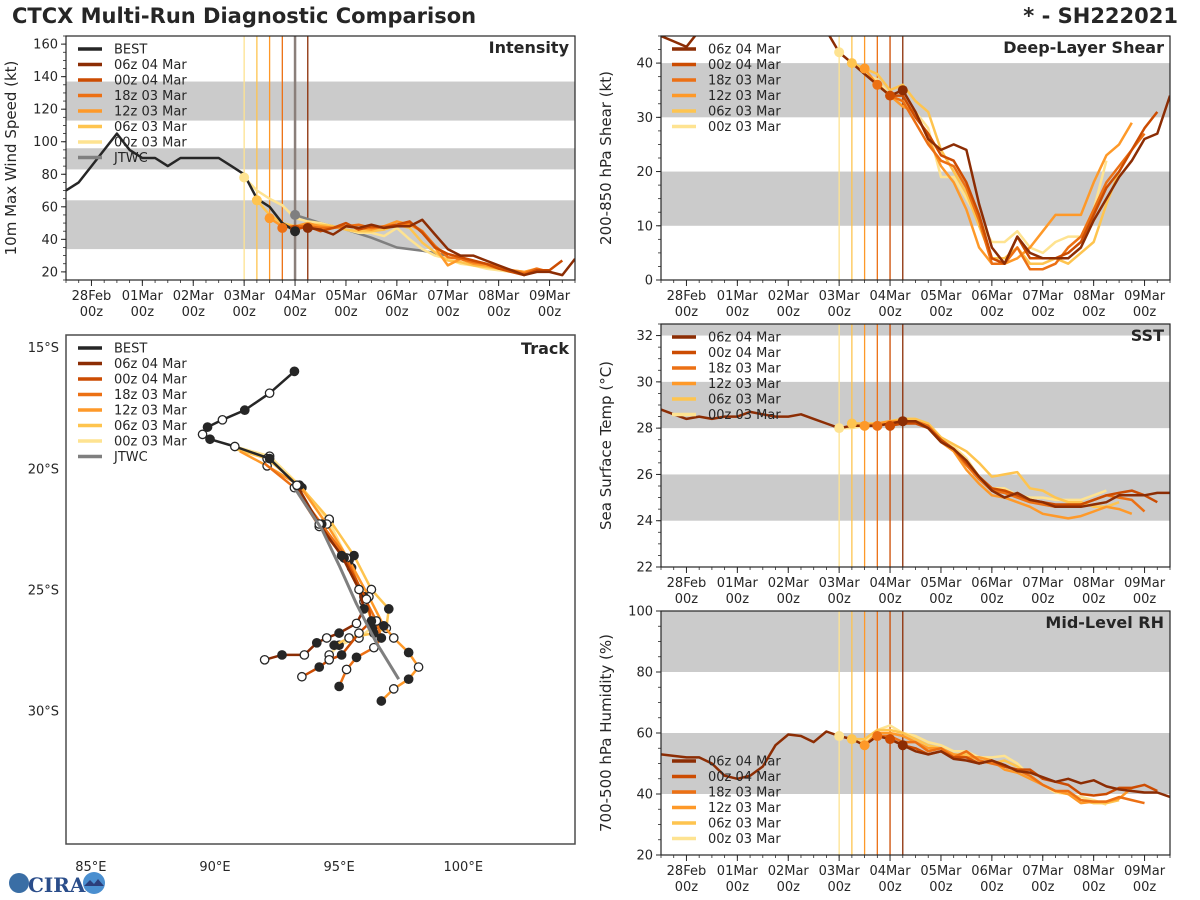  I want to click on y-axis-label: 10m Max Wind Speed (kt), so click(11, 158).